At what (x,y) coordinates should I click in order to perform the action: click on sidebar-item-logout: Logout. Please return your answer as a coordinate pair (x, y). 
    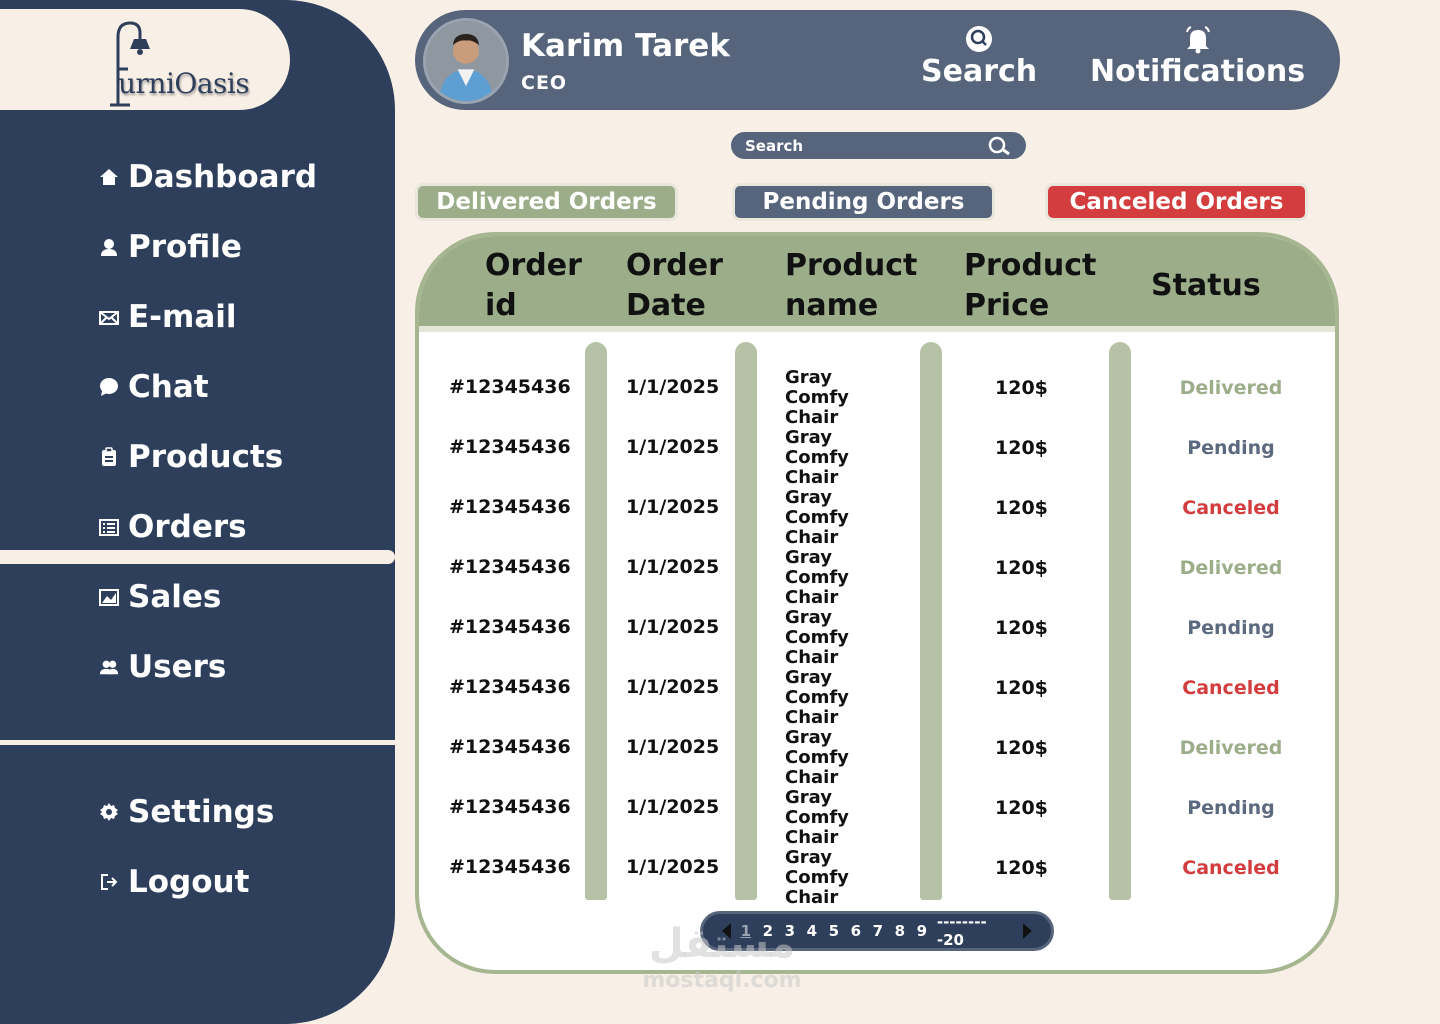
    Looking at the image, I should click on (173, 882).